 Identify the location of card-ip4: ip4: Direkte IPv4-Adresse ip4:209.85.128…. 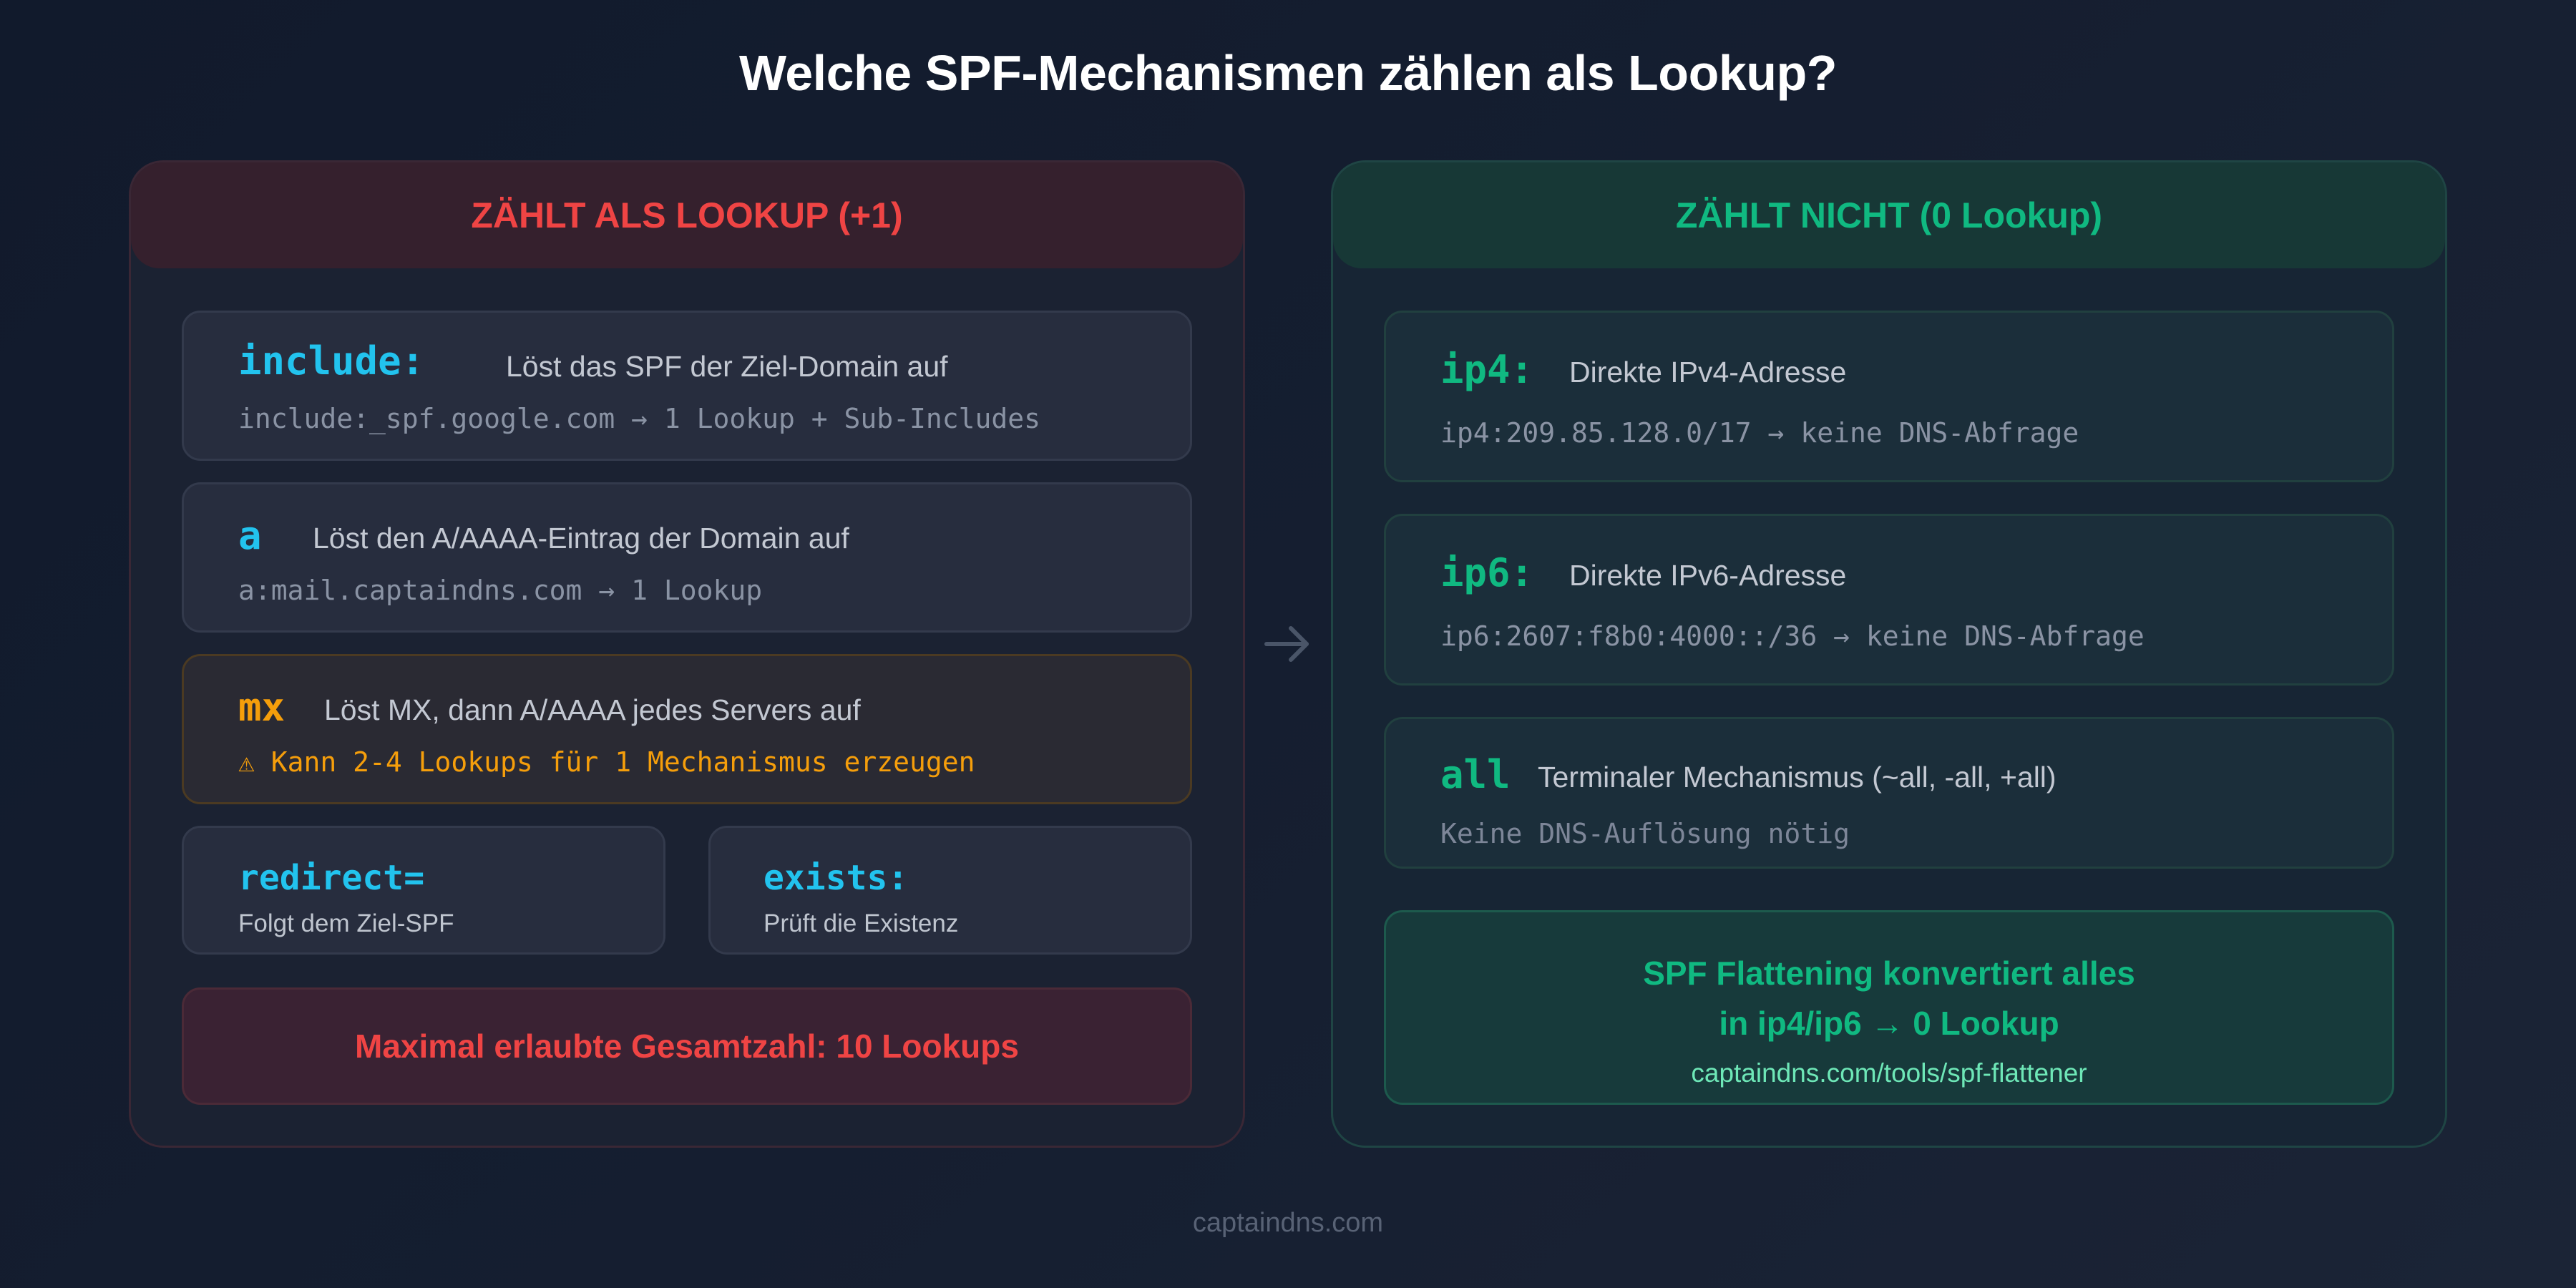
(1889, 396).